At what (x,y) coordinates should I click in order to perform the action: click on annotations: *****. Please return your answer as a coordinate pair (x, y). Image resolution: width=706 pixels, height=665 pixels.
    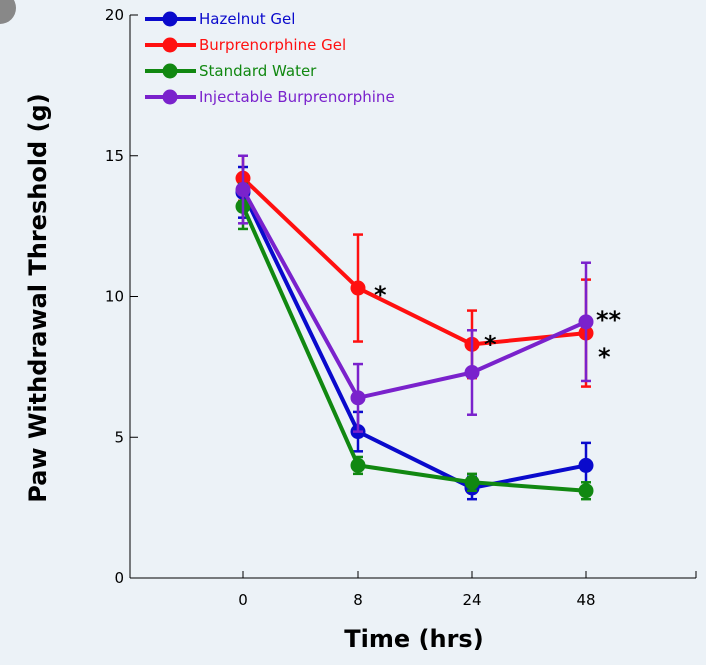
    Looking at the image, I should click on (498, 326).